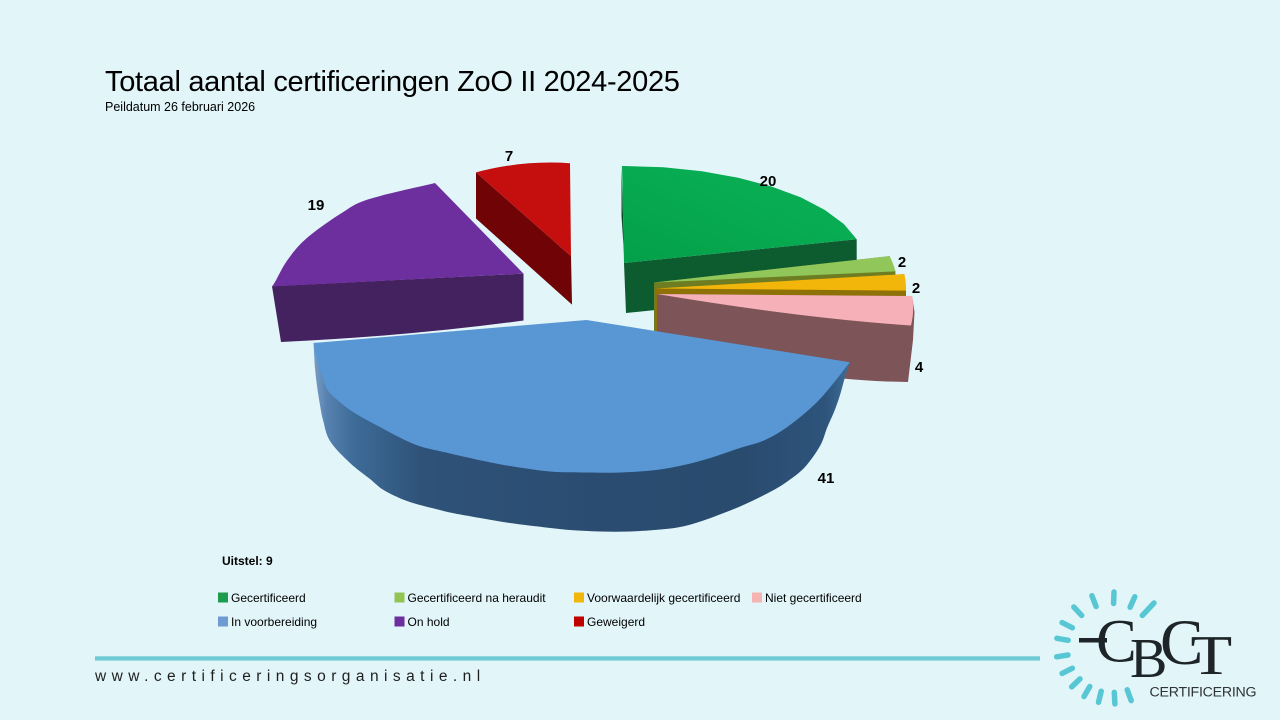  What do you see at coordinates (509, 156) in the screenshot?
I see `svg-text: 7` at bounding box center [509, 156].